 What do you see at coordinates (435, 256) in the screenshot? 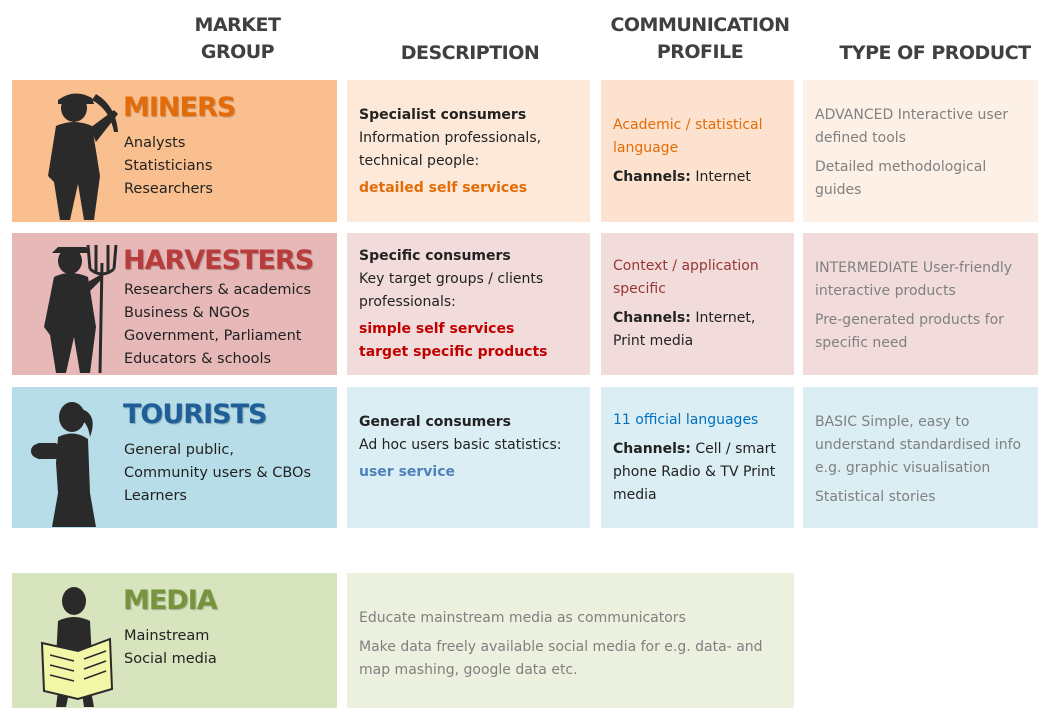
I see `description-heading: Specific consumers` at bounding box center [435, 256].